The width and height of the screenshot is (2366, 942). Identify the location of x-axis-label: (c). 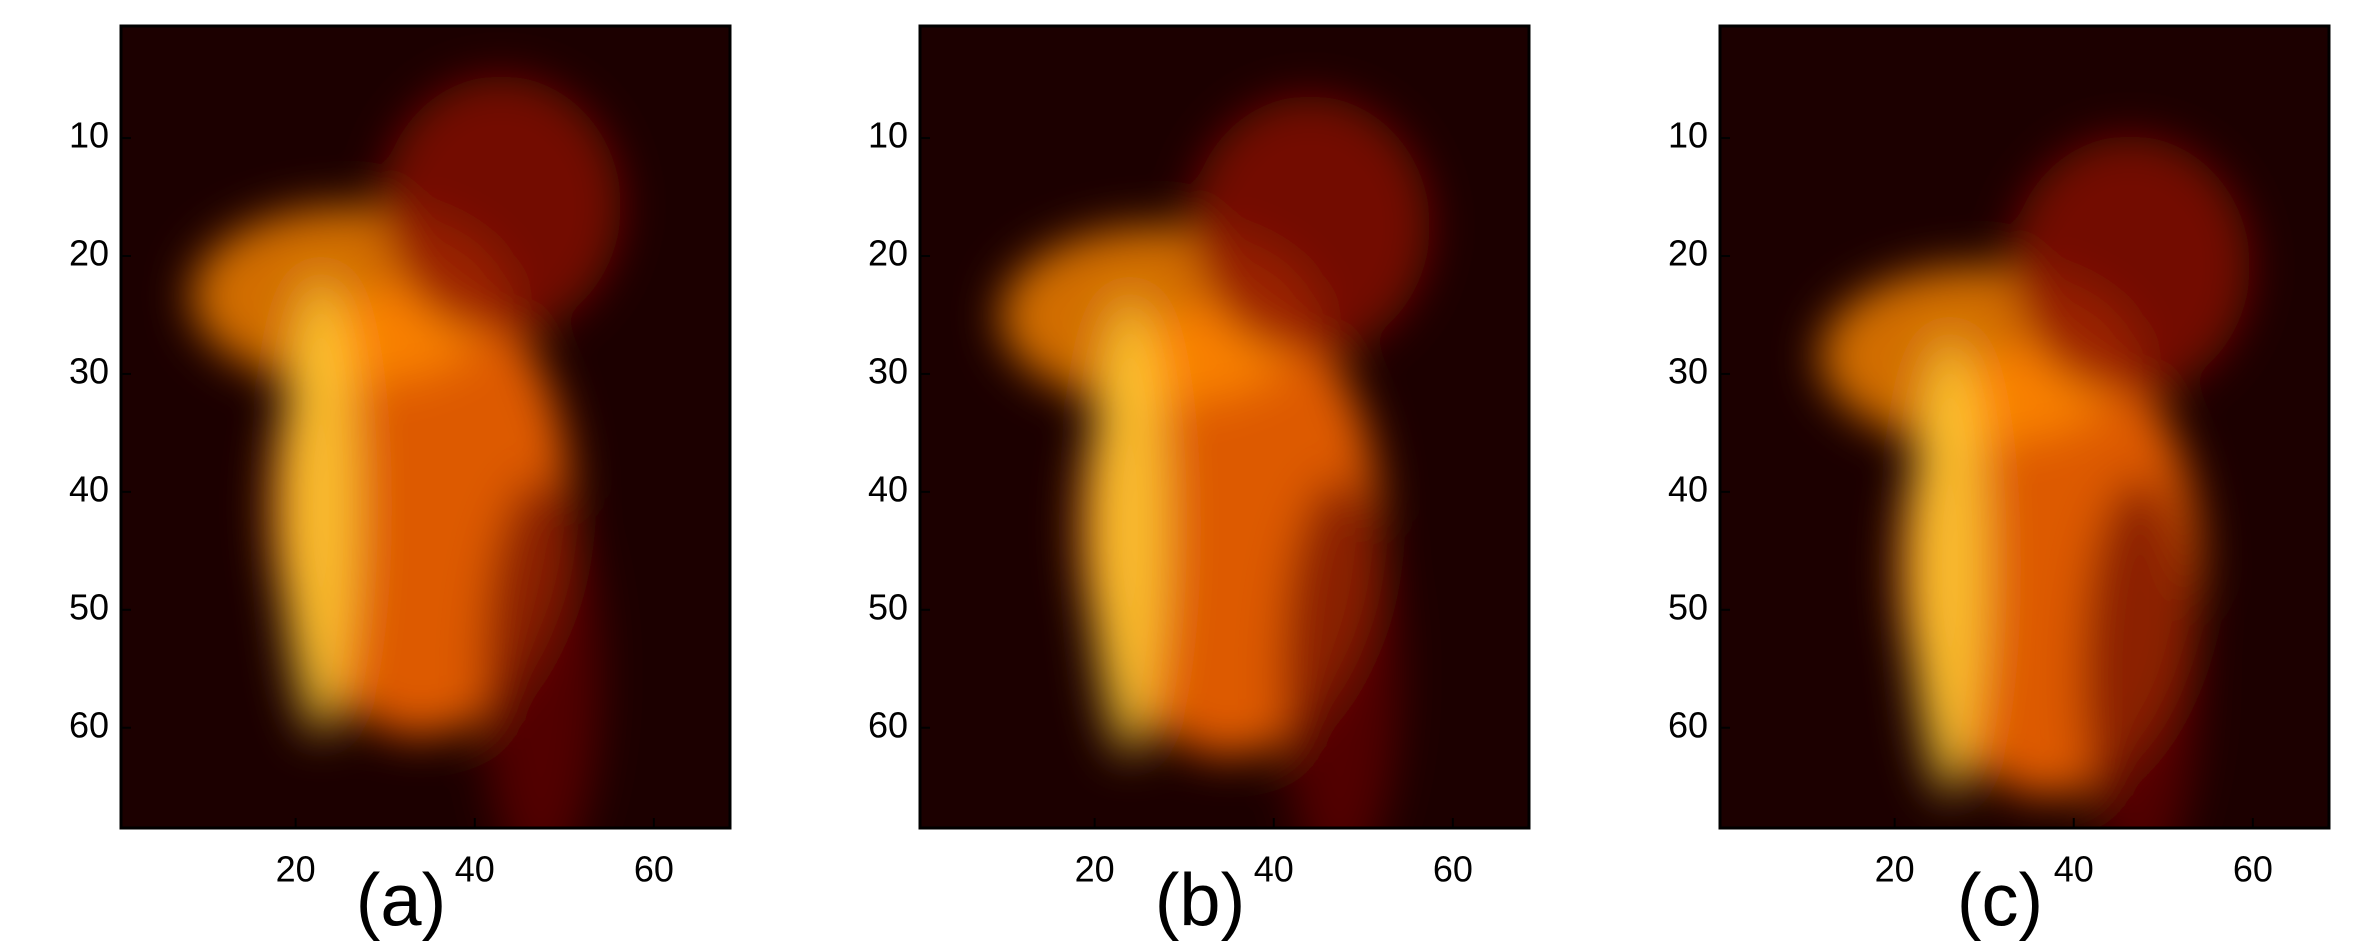
(2000, 900).